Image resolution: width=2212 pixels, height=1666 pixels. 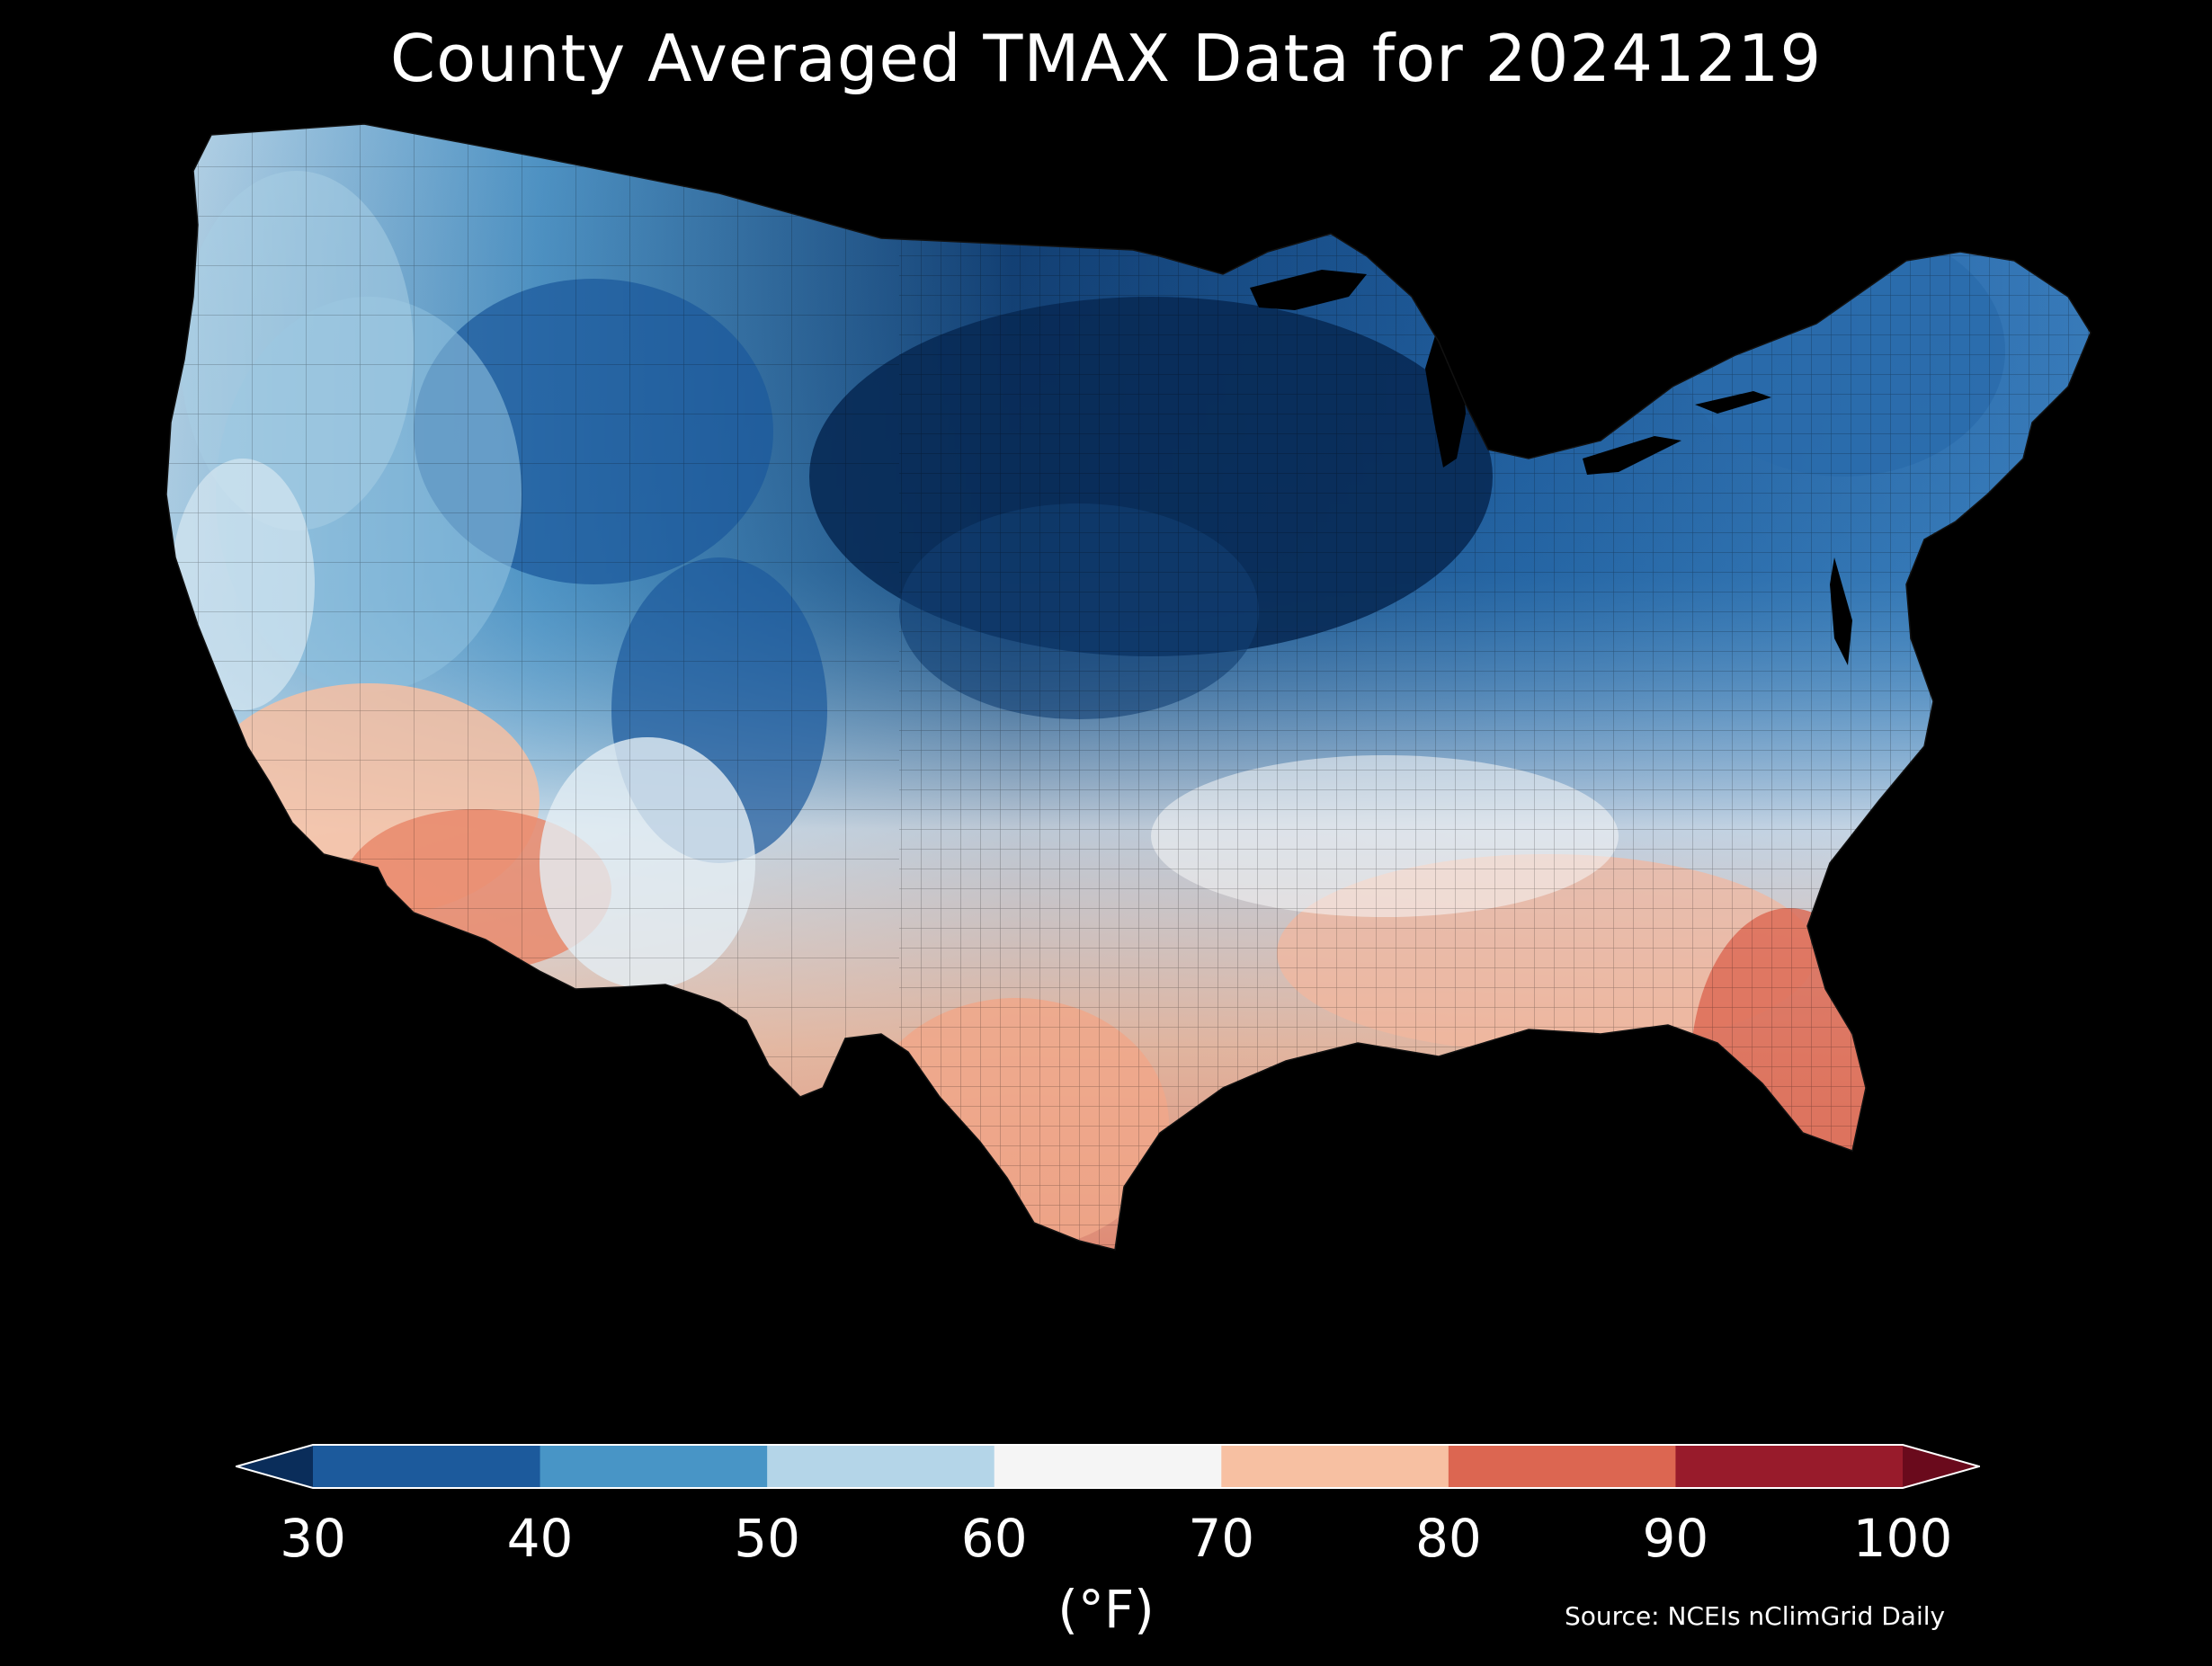 I want to click on lake-michigan, so click(x=1445, y=396).